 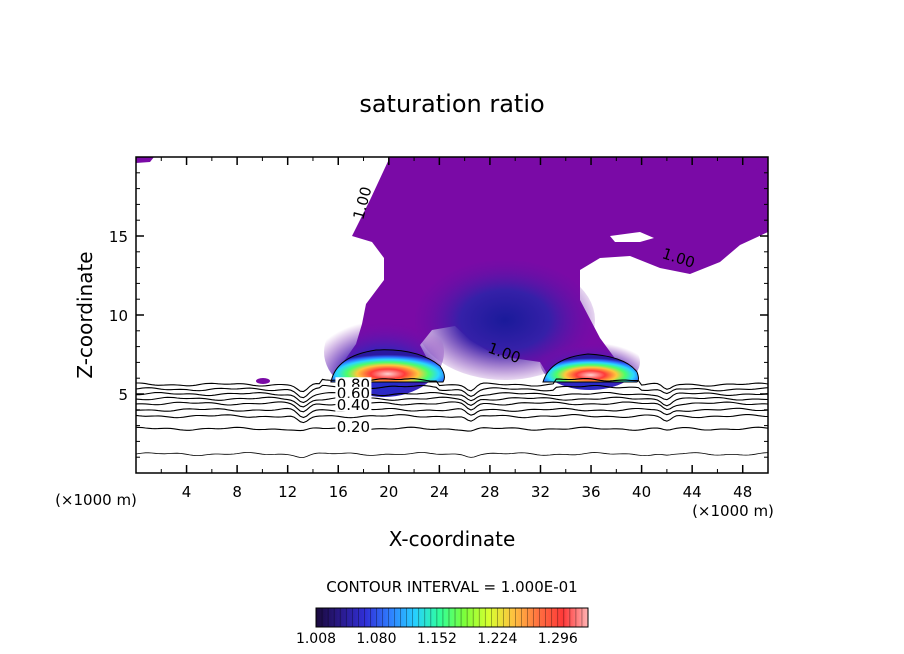 What do you see at coordinates (451, 104) in the screenshot?
I see `chart-title: saturation ratio` at bounding box center [451, 104].